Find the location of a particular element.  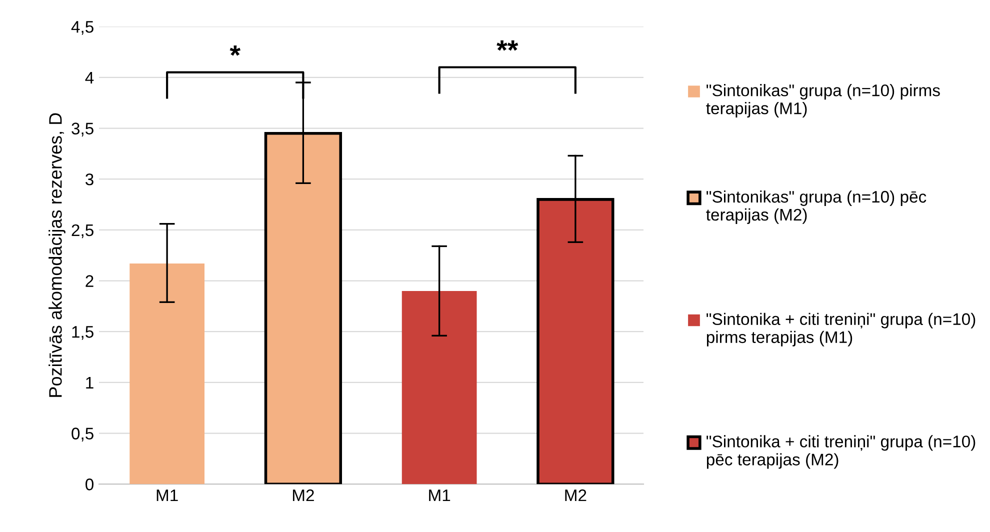

y-tick-label: 1 is located at coordinates (90, 382).